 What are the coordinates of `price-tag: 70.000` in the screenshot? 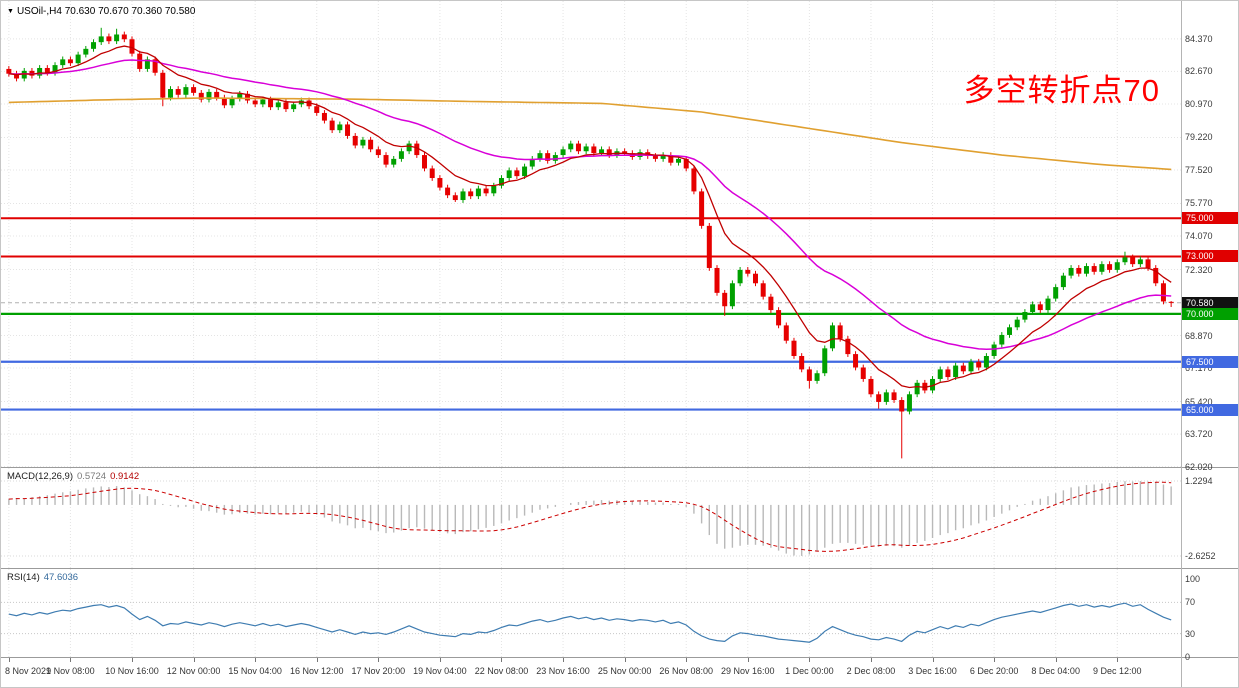 It's located at (1210, 313).